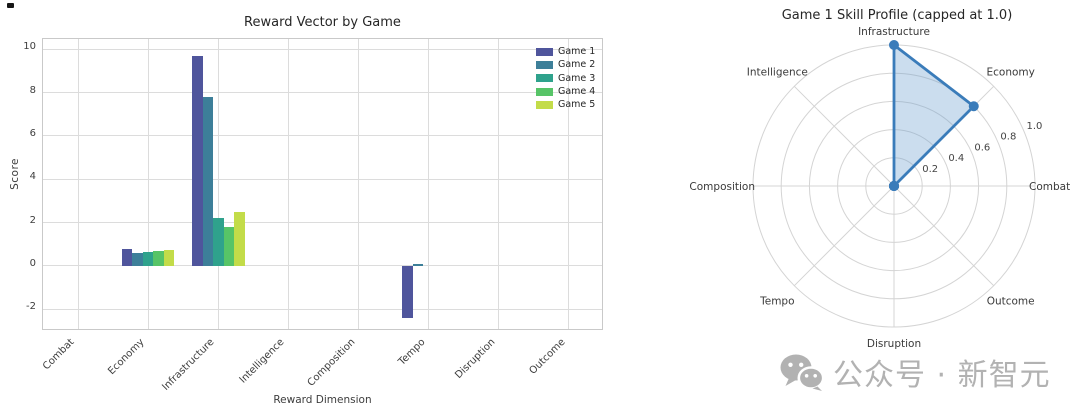  I want to click on wechat-icon, so click(802, 372).